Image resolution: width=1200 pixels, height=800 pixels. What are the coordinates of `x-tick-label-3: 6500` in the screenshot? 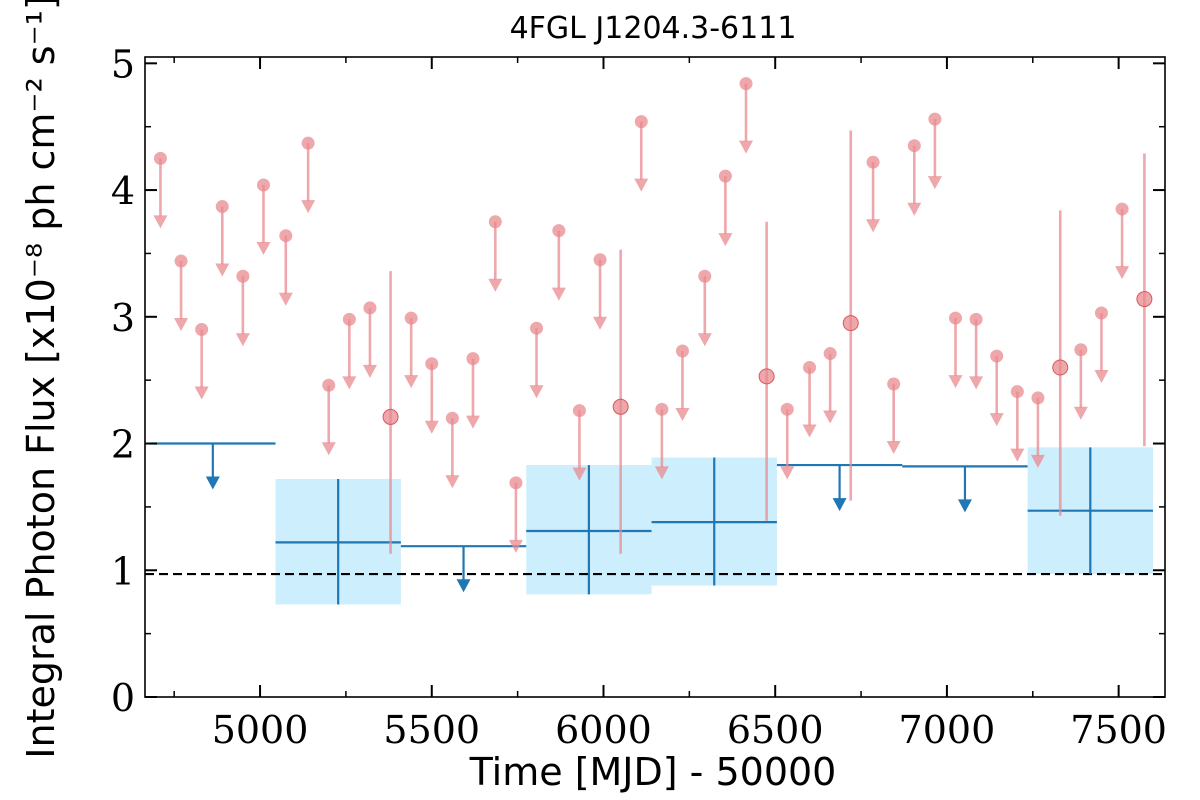 It's located at (775, 730).